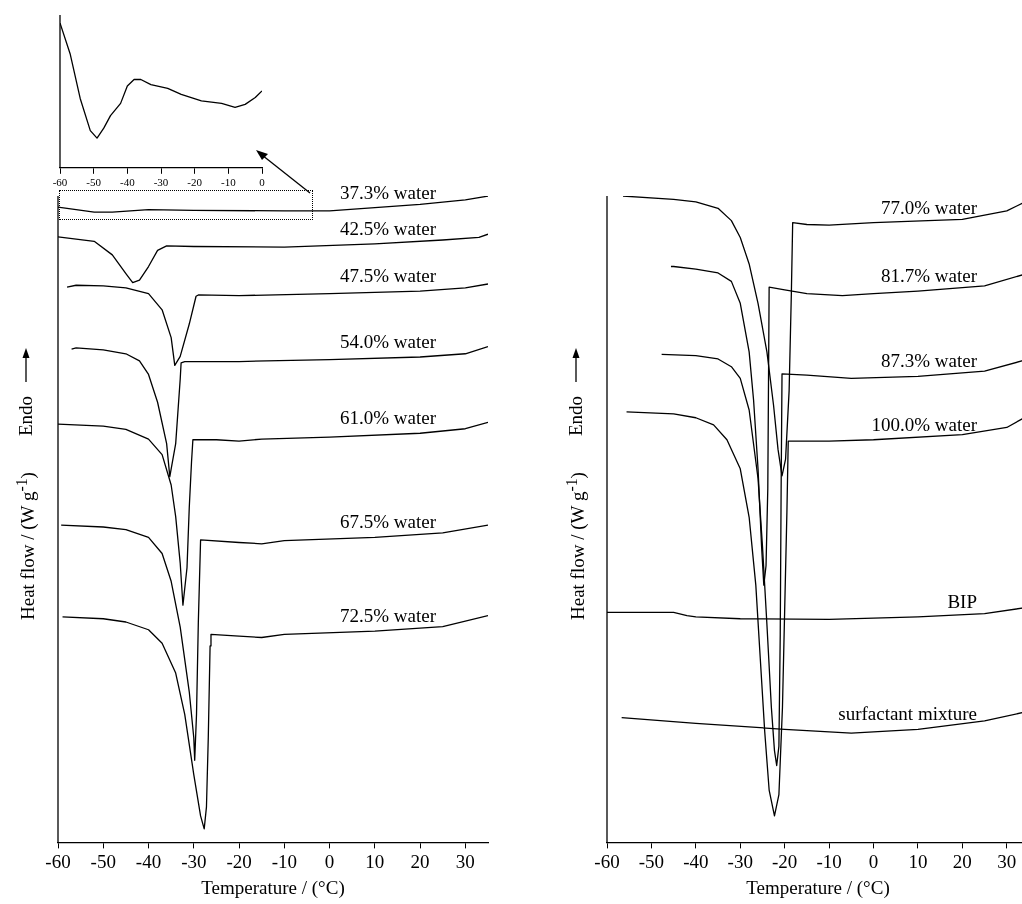  What do you see at coordinates (388, 418) in the screenshot?
I see `series-label: 61.0% water` at bounding box center [388, 418].